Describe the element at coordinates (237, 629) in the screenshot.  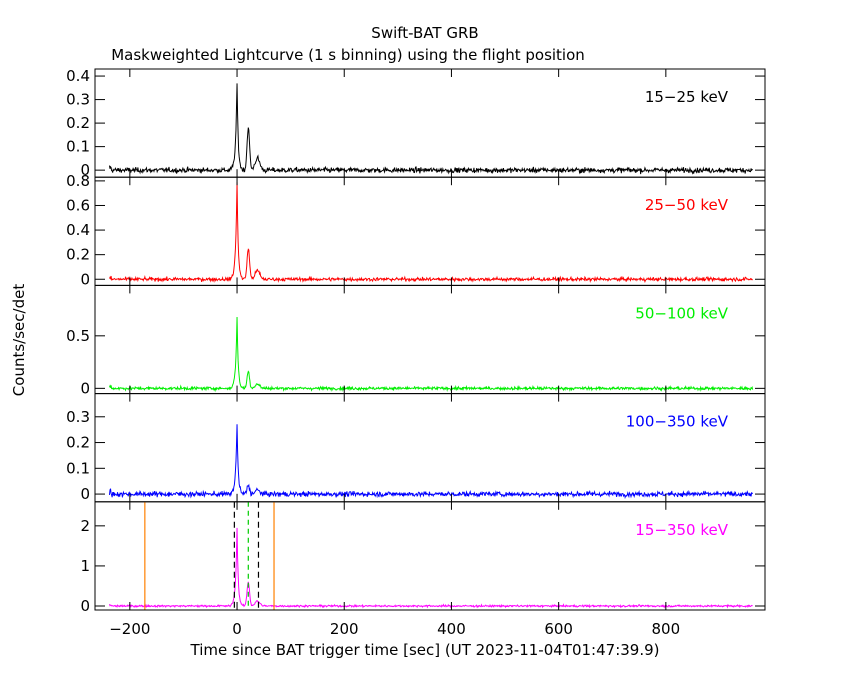
I see `x-tick-label: 0` at that location.